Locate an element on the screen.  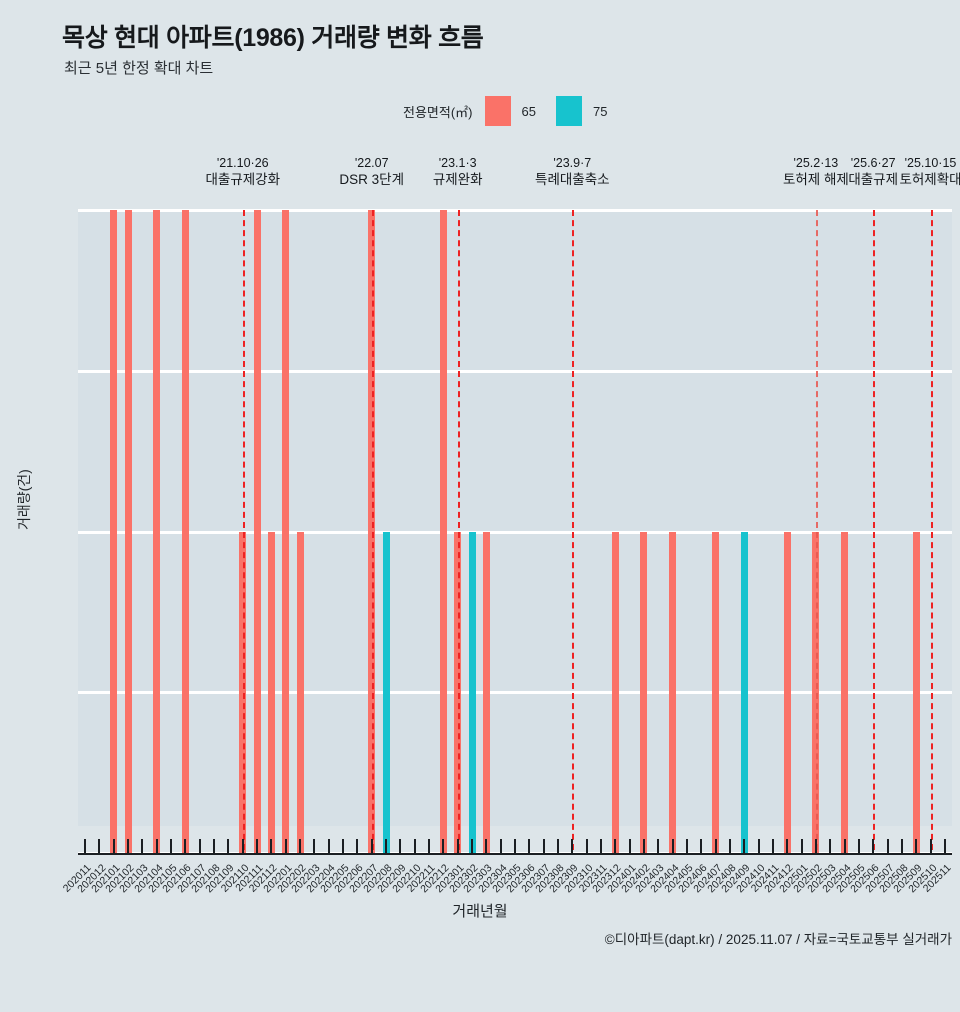
legend-title: 전용면적(㎡) is located at coordinates (438, 112).